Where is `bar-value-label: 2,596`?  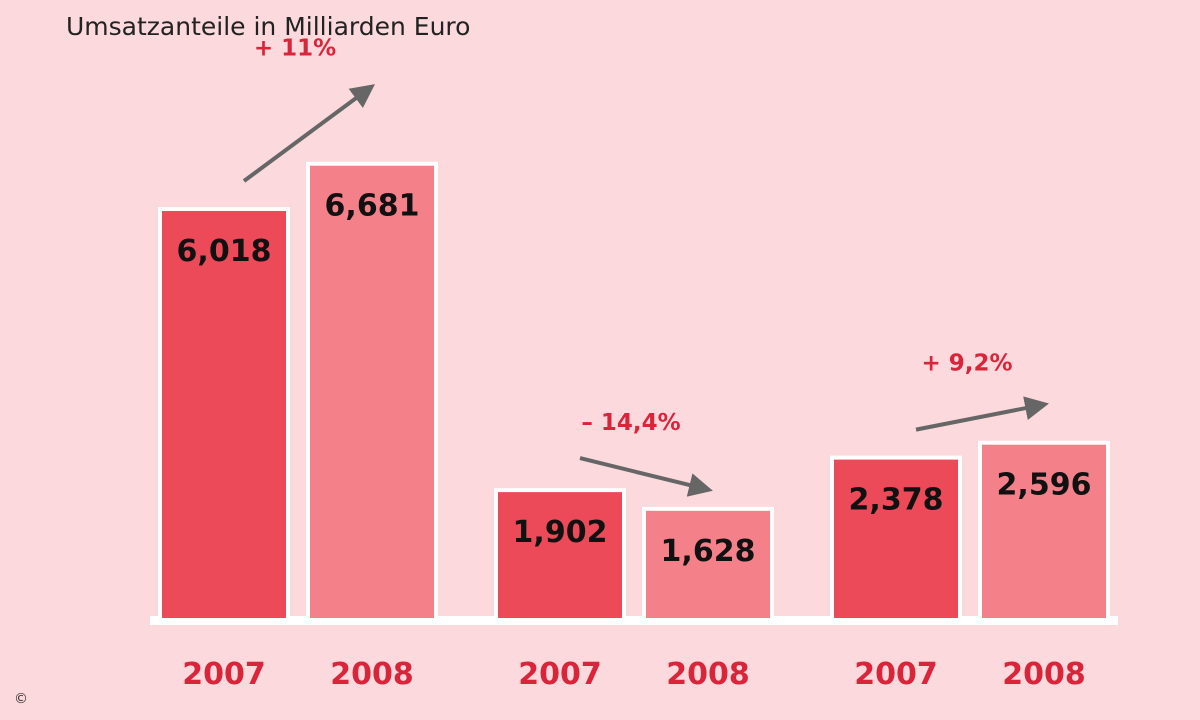
bar-value-label: 2,596 is located at coordinates (1044, 485).